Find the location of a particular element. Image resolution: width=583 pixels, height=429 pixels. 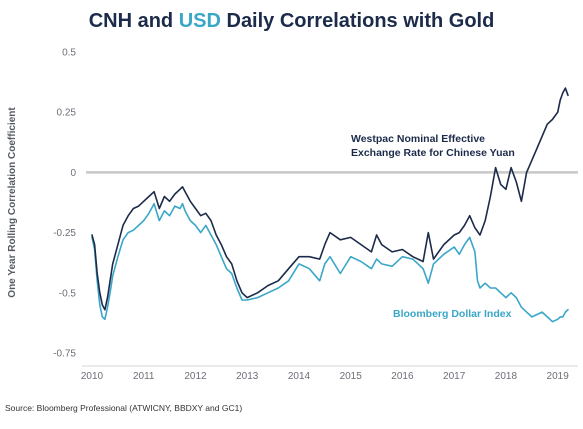

title-part-and: and is located at coordinates (155, 21).